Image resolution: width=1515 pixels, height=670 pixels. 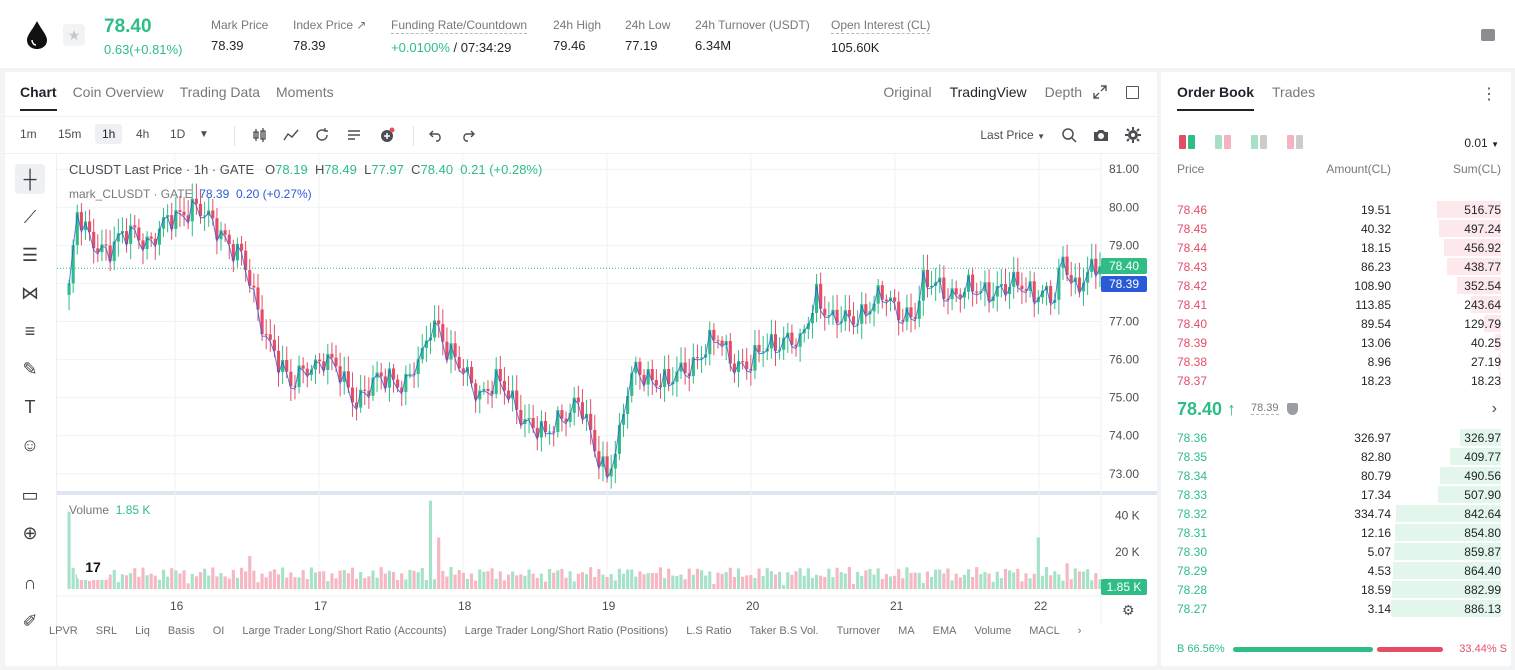 What do you see at coordinates (354, 135) in the screenshot?
I see `list-icon` at bounding box center [354, 135].